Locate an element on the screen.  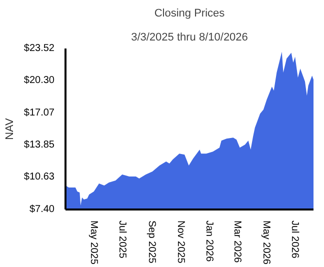
x-tick-label: Sep 2025 is located at coordinates (151, 242).